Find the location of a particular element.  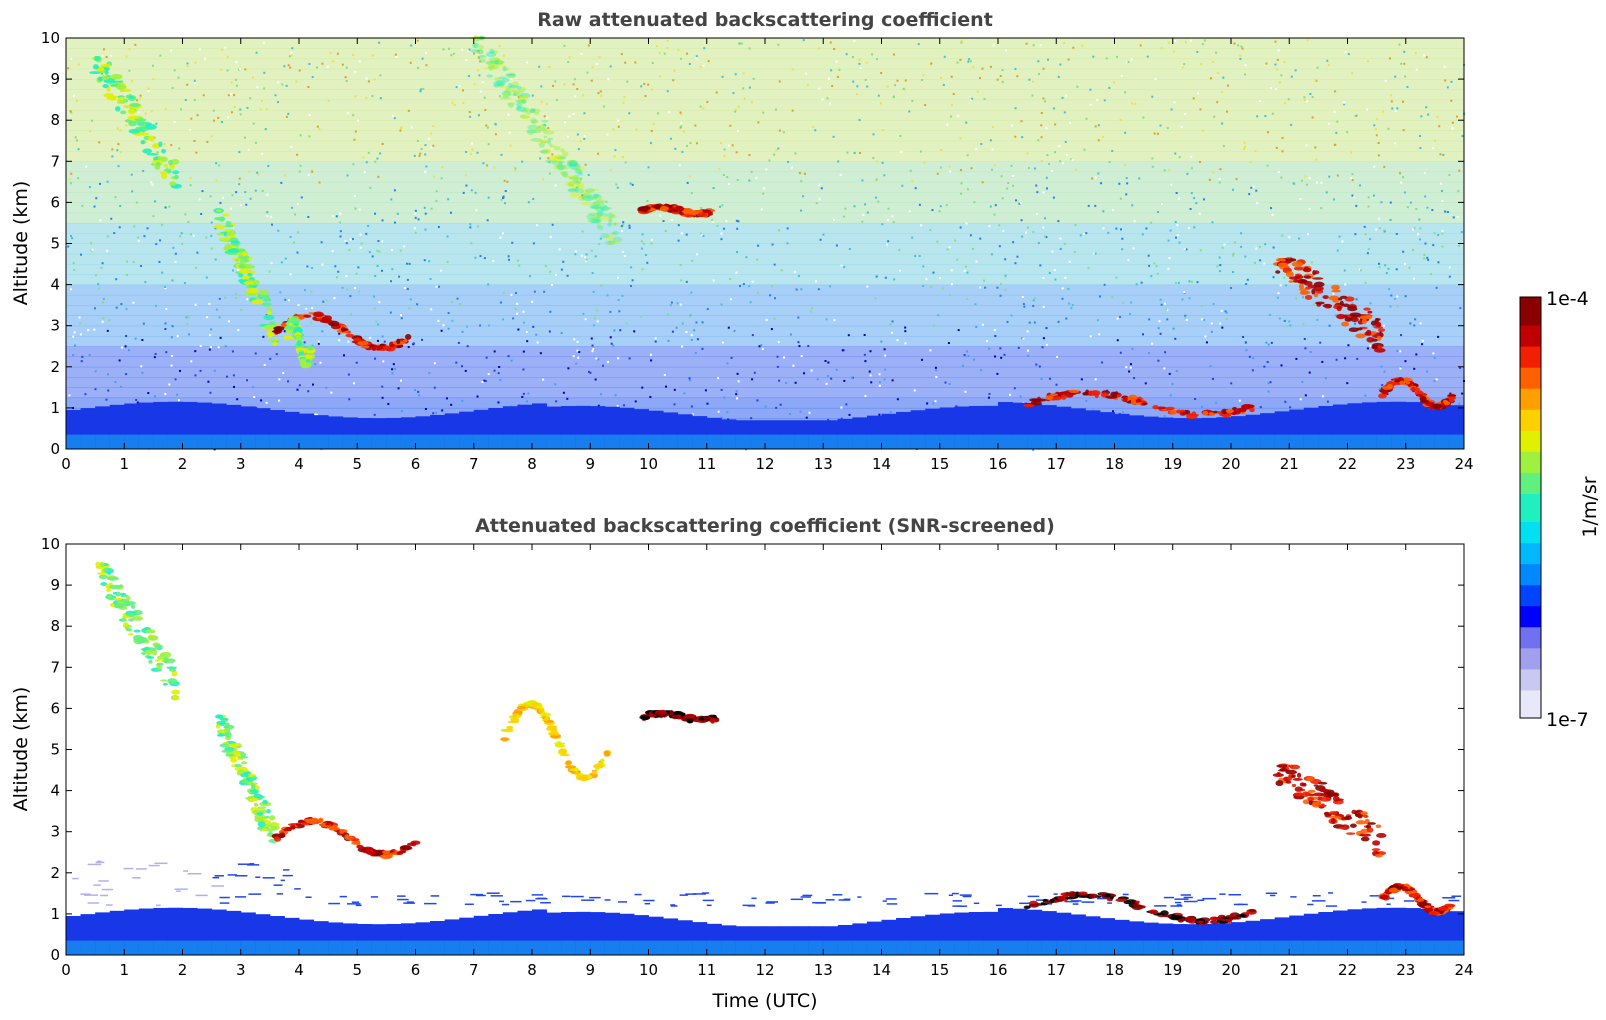

aerosol-streak is located at coordinates (224, 903).